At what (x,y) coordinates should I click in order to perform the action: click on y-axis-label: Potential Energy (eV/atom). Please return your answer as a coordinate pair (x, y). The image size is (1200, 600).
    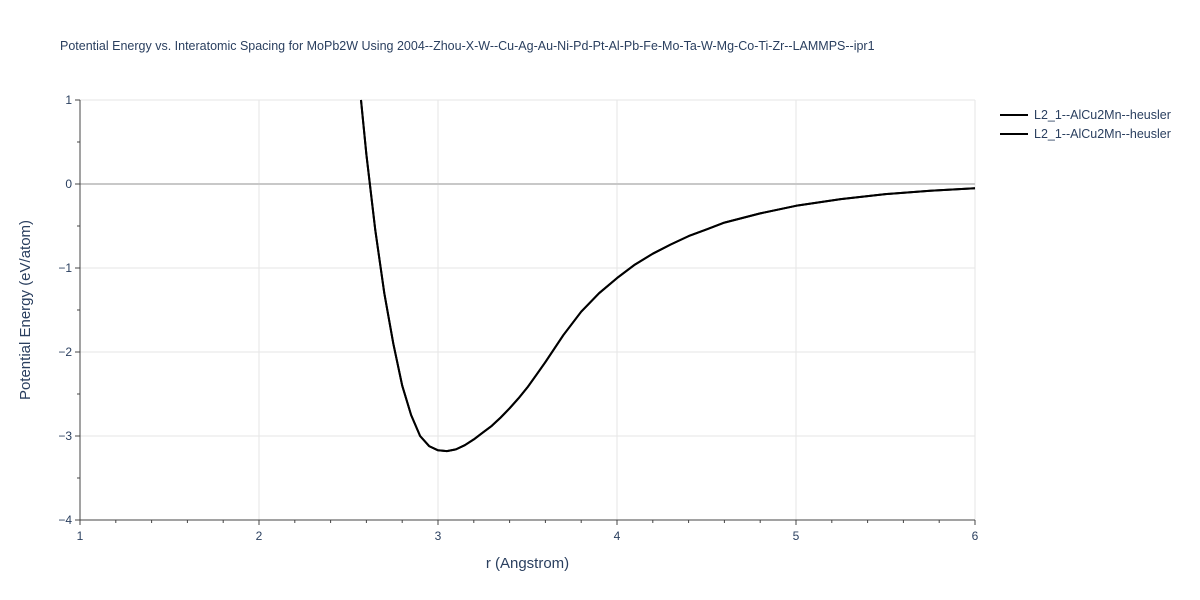
    Looking at the image, I should click on (25, 310).